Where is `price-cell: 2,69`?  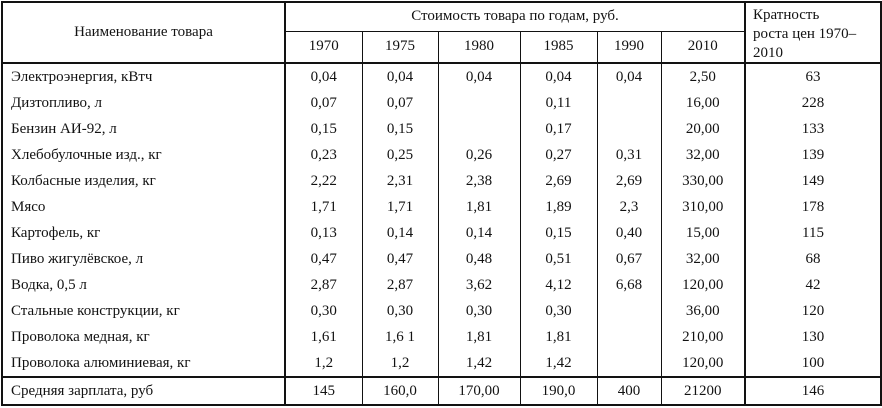
price-cell: 2,69 is located at coordinates (628, 181).